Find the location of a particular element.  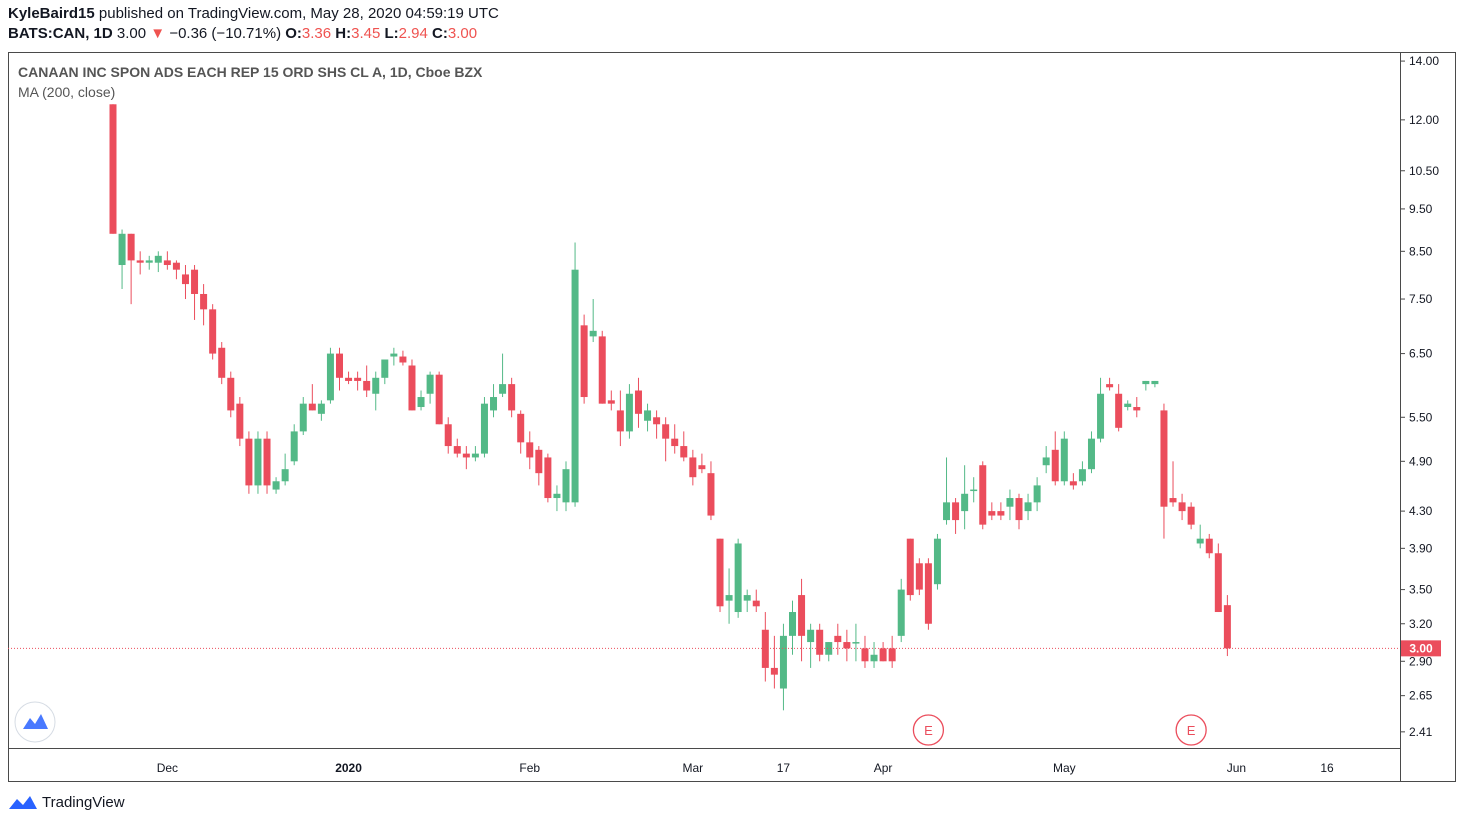

time-tick-label: May is located at coordinates (1064, 768).